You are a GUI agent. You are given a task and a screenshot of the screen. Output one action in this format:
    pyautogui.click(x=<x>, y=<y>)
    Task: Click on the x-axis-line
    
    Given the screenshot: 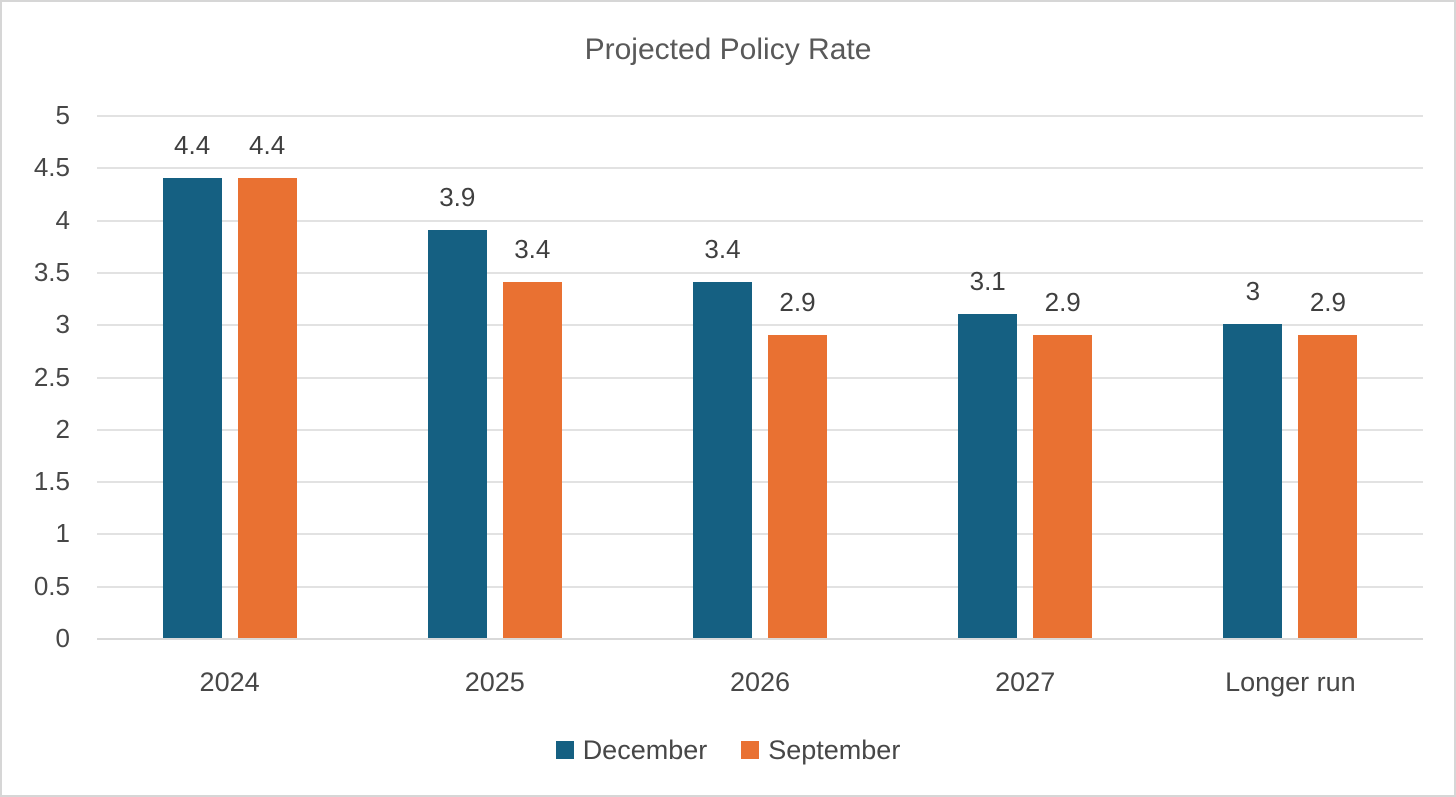 What is the action you would take?
    pyautogui.click(x=760, y=639)
    